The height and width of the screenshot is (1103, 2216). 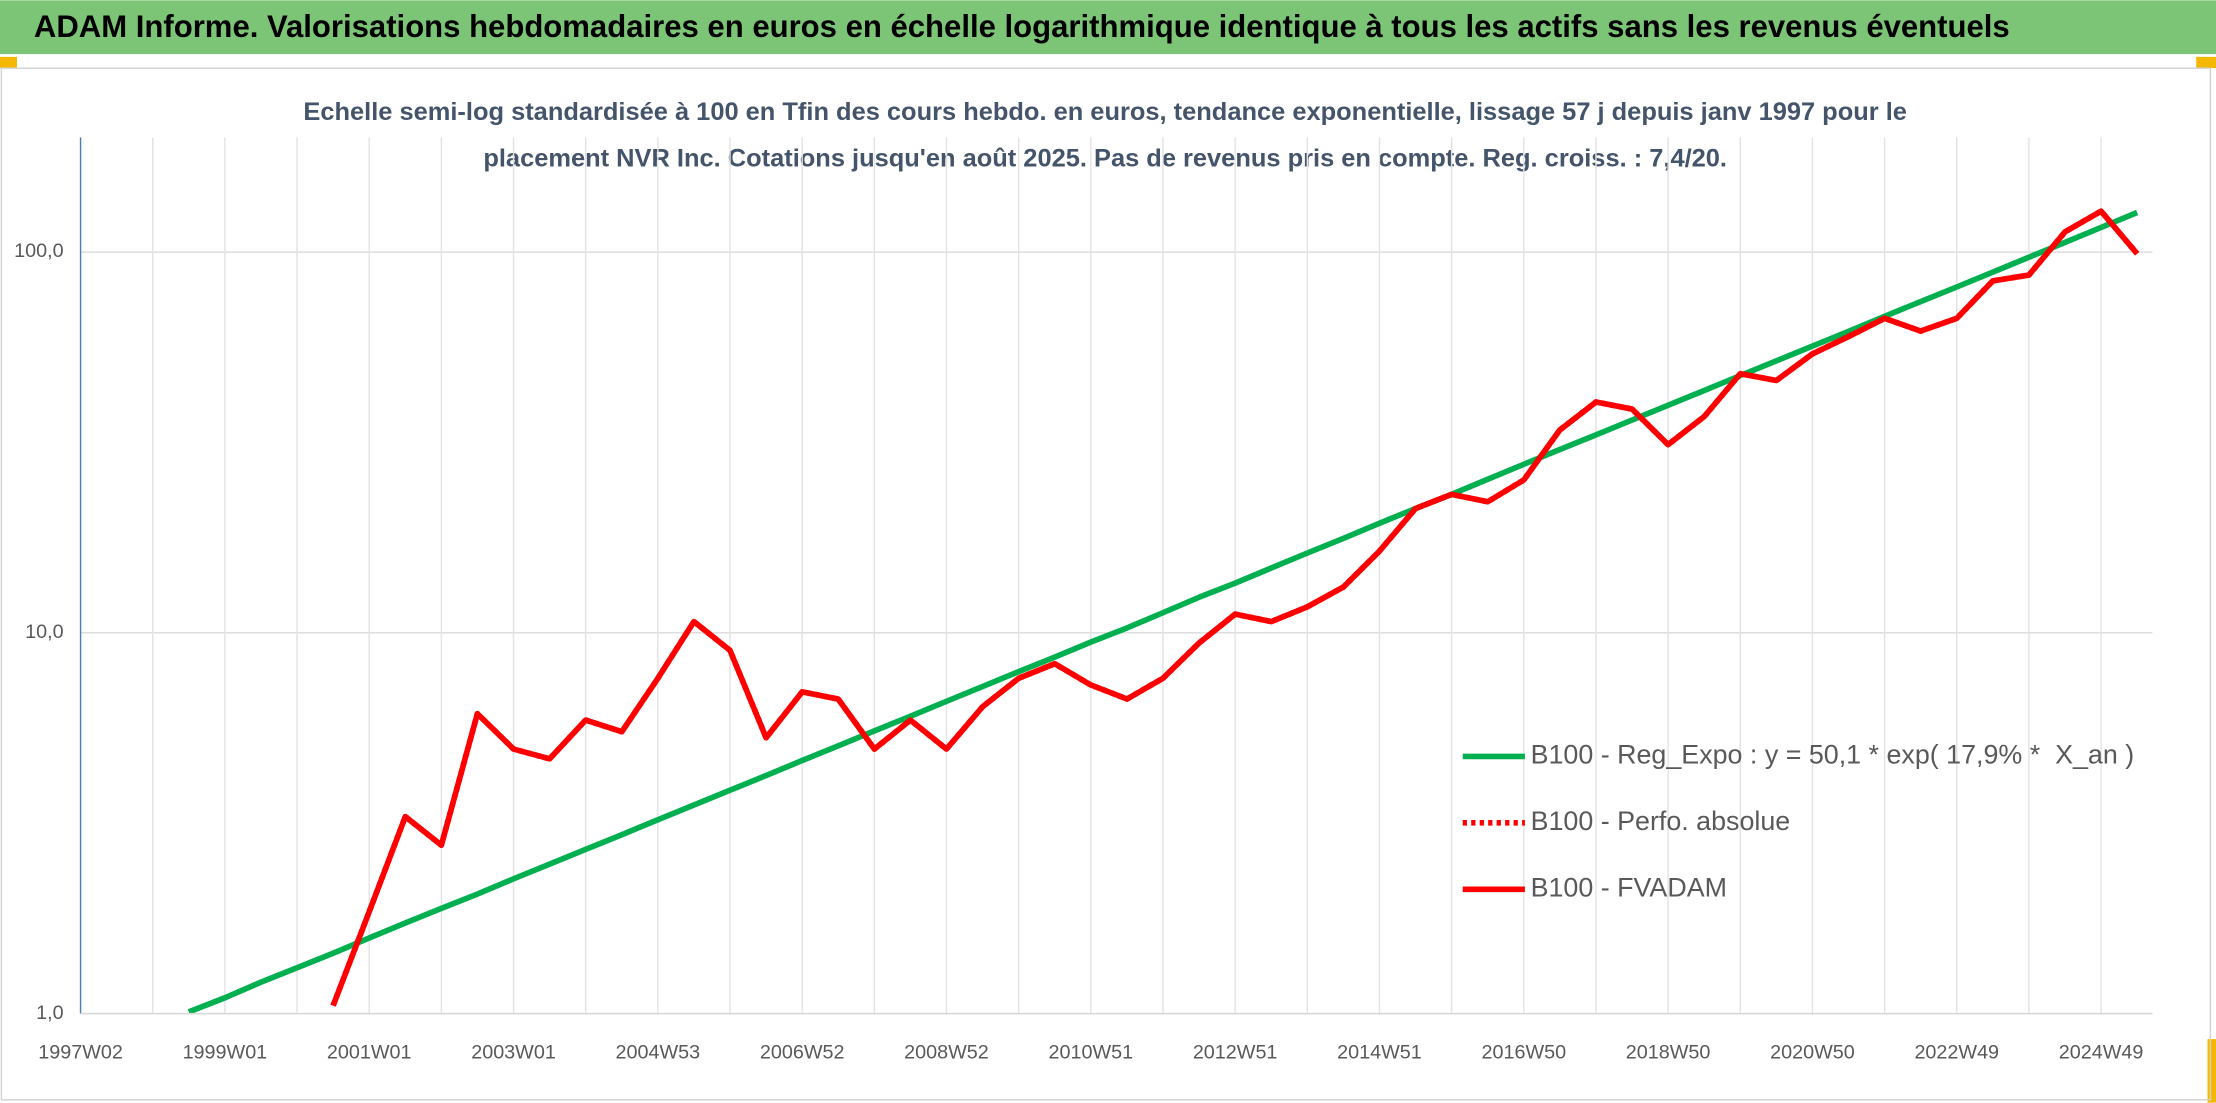 I want to click on legend-label: B100 - Perfo. absolue, so click(x=1661, y=821).